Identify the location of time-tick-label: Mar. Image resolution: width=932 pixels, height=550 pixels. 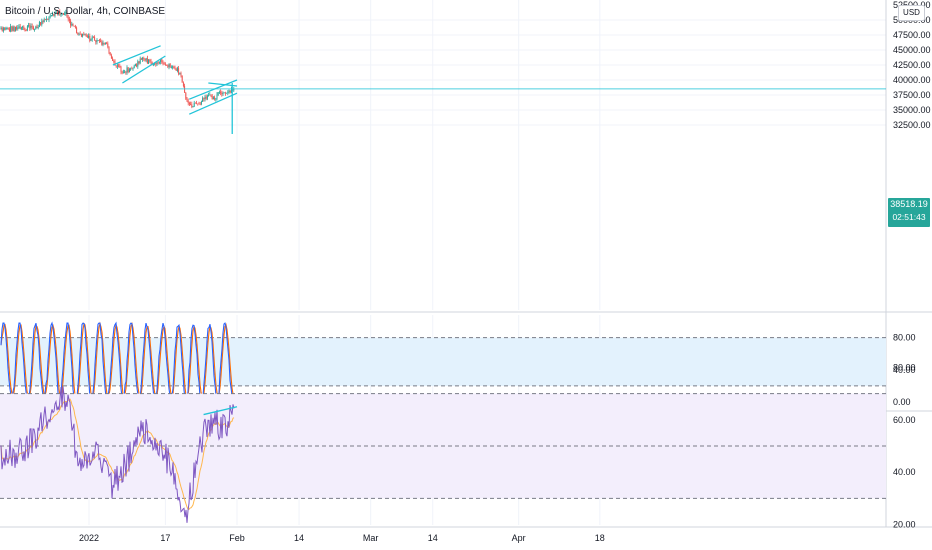
(371, 538).